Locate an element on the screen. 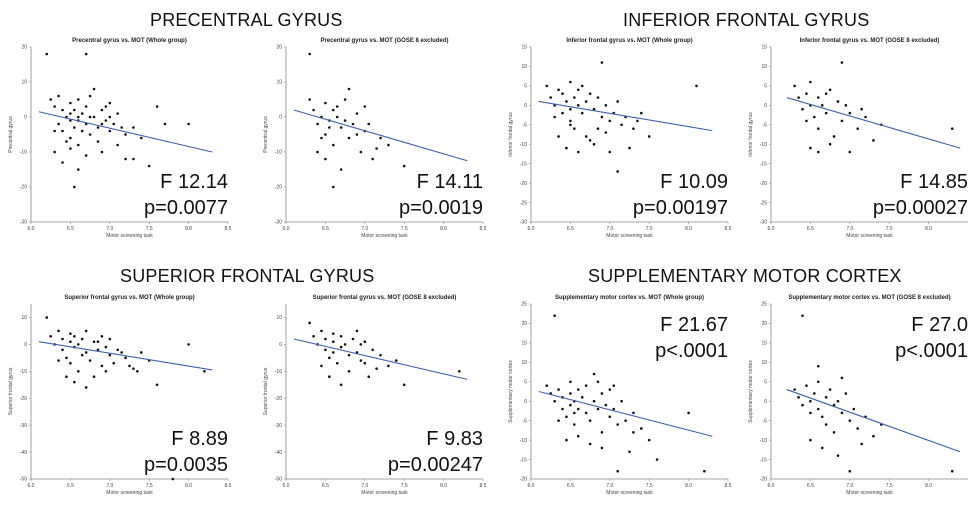 The image size is (975, 505). f-statistic: F 10.09 is located at coordinates (694, 182).